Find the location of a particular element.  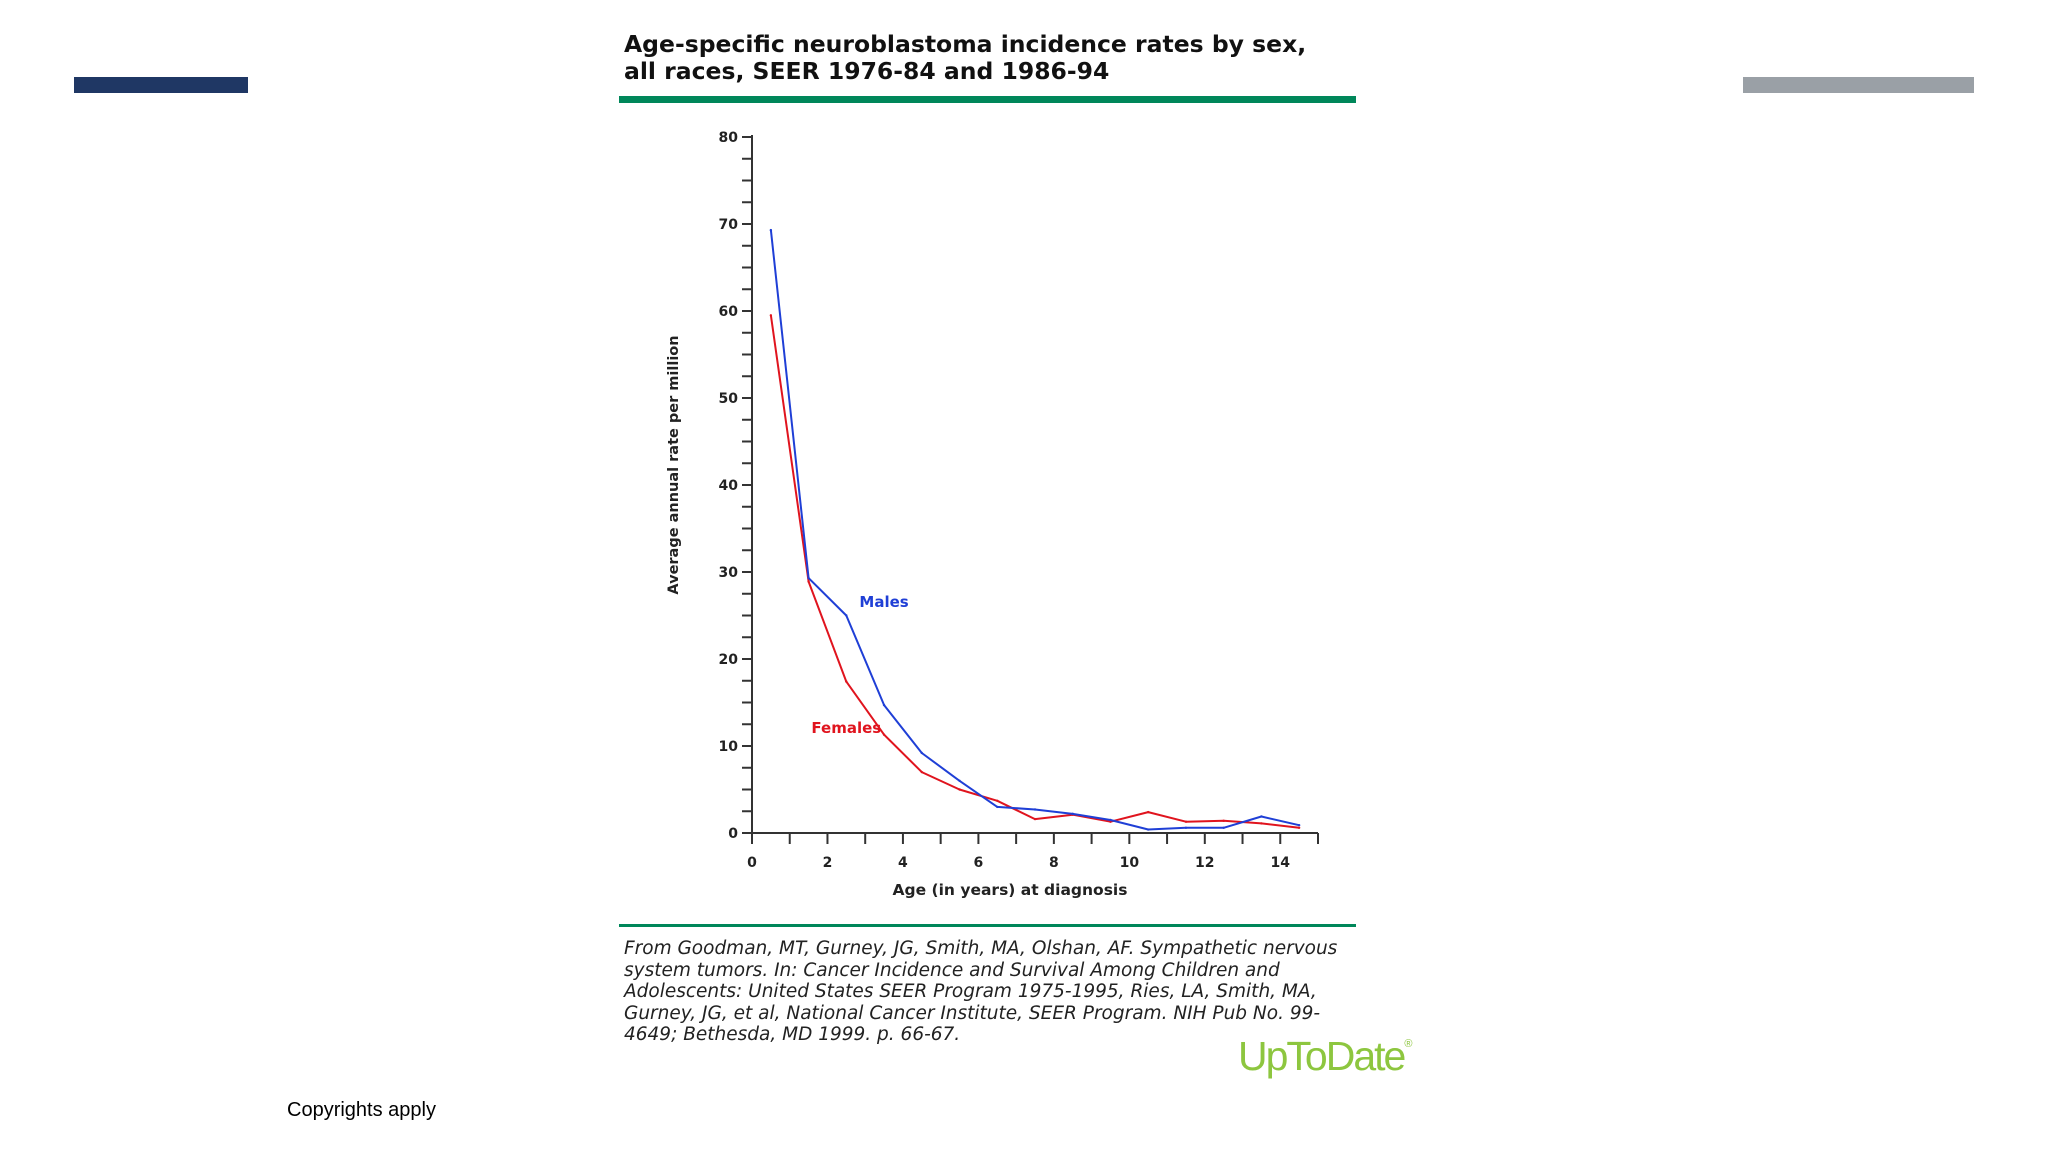

series-line-males is located at coordinates (1034, 530).